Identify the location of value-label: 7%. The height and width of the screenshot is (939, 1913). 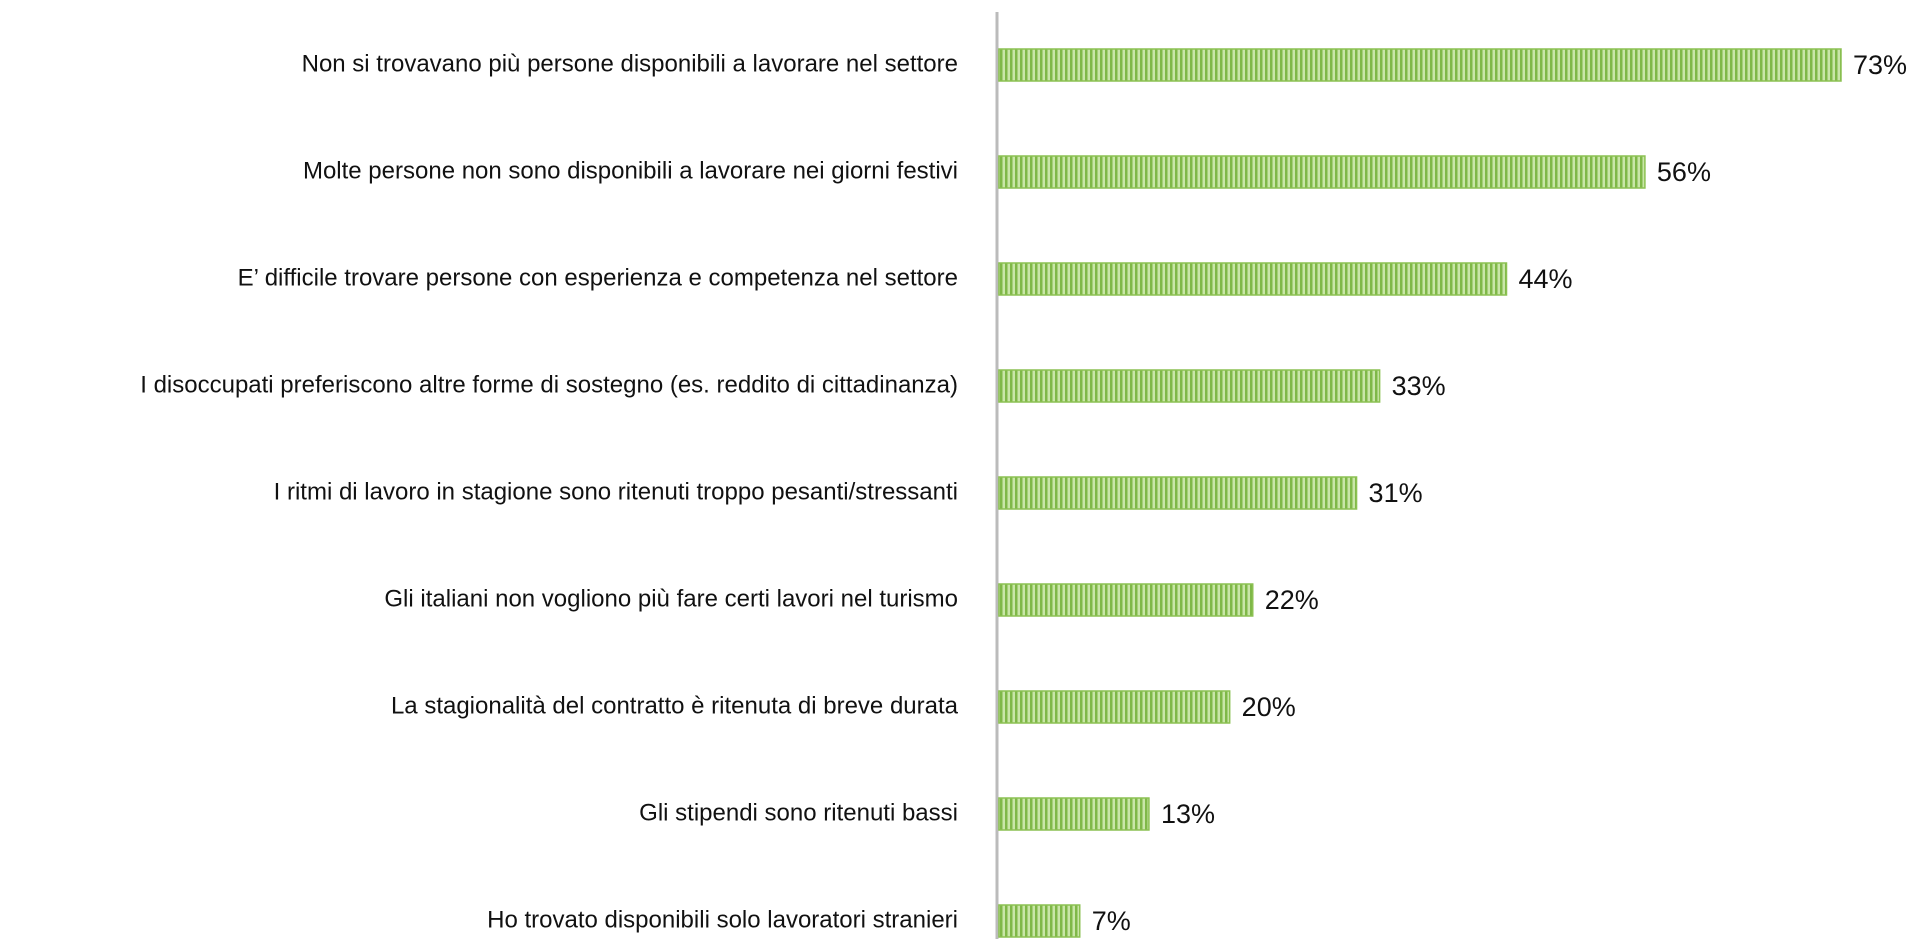
(1111, 921).